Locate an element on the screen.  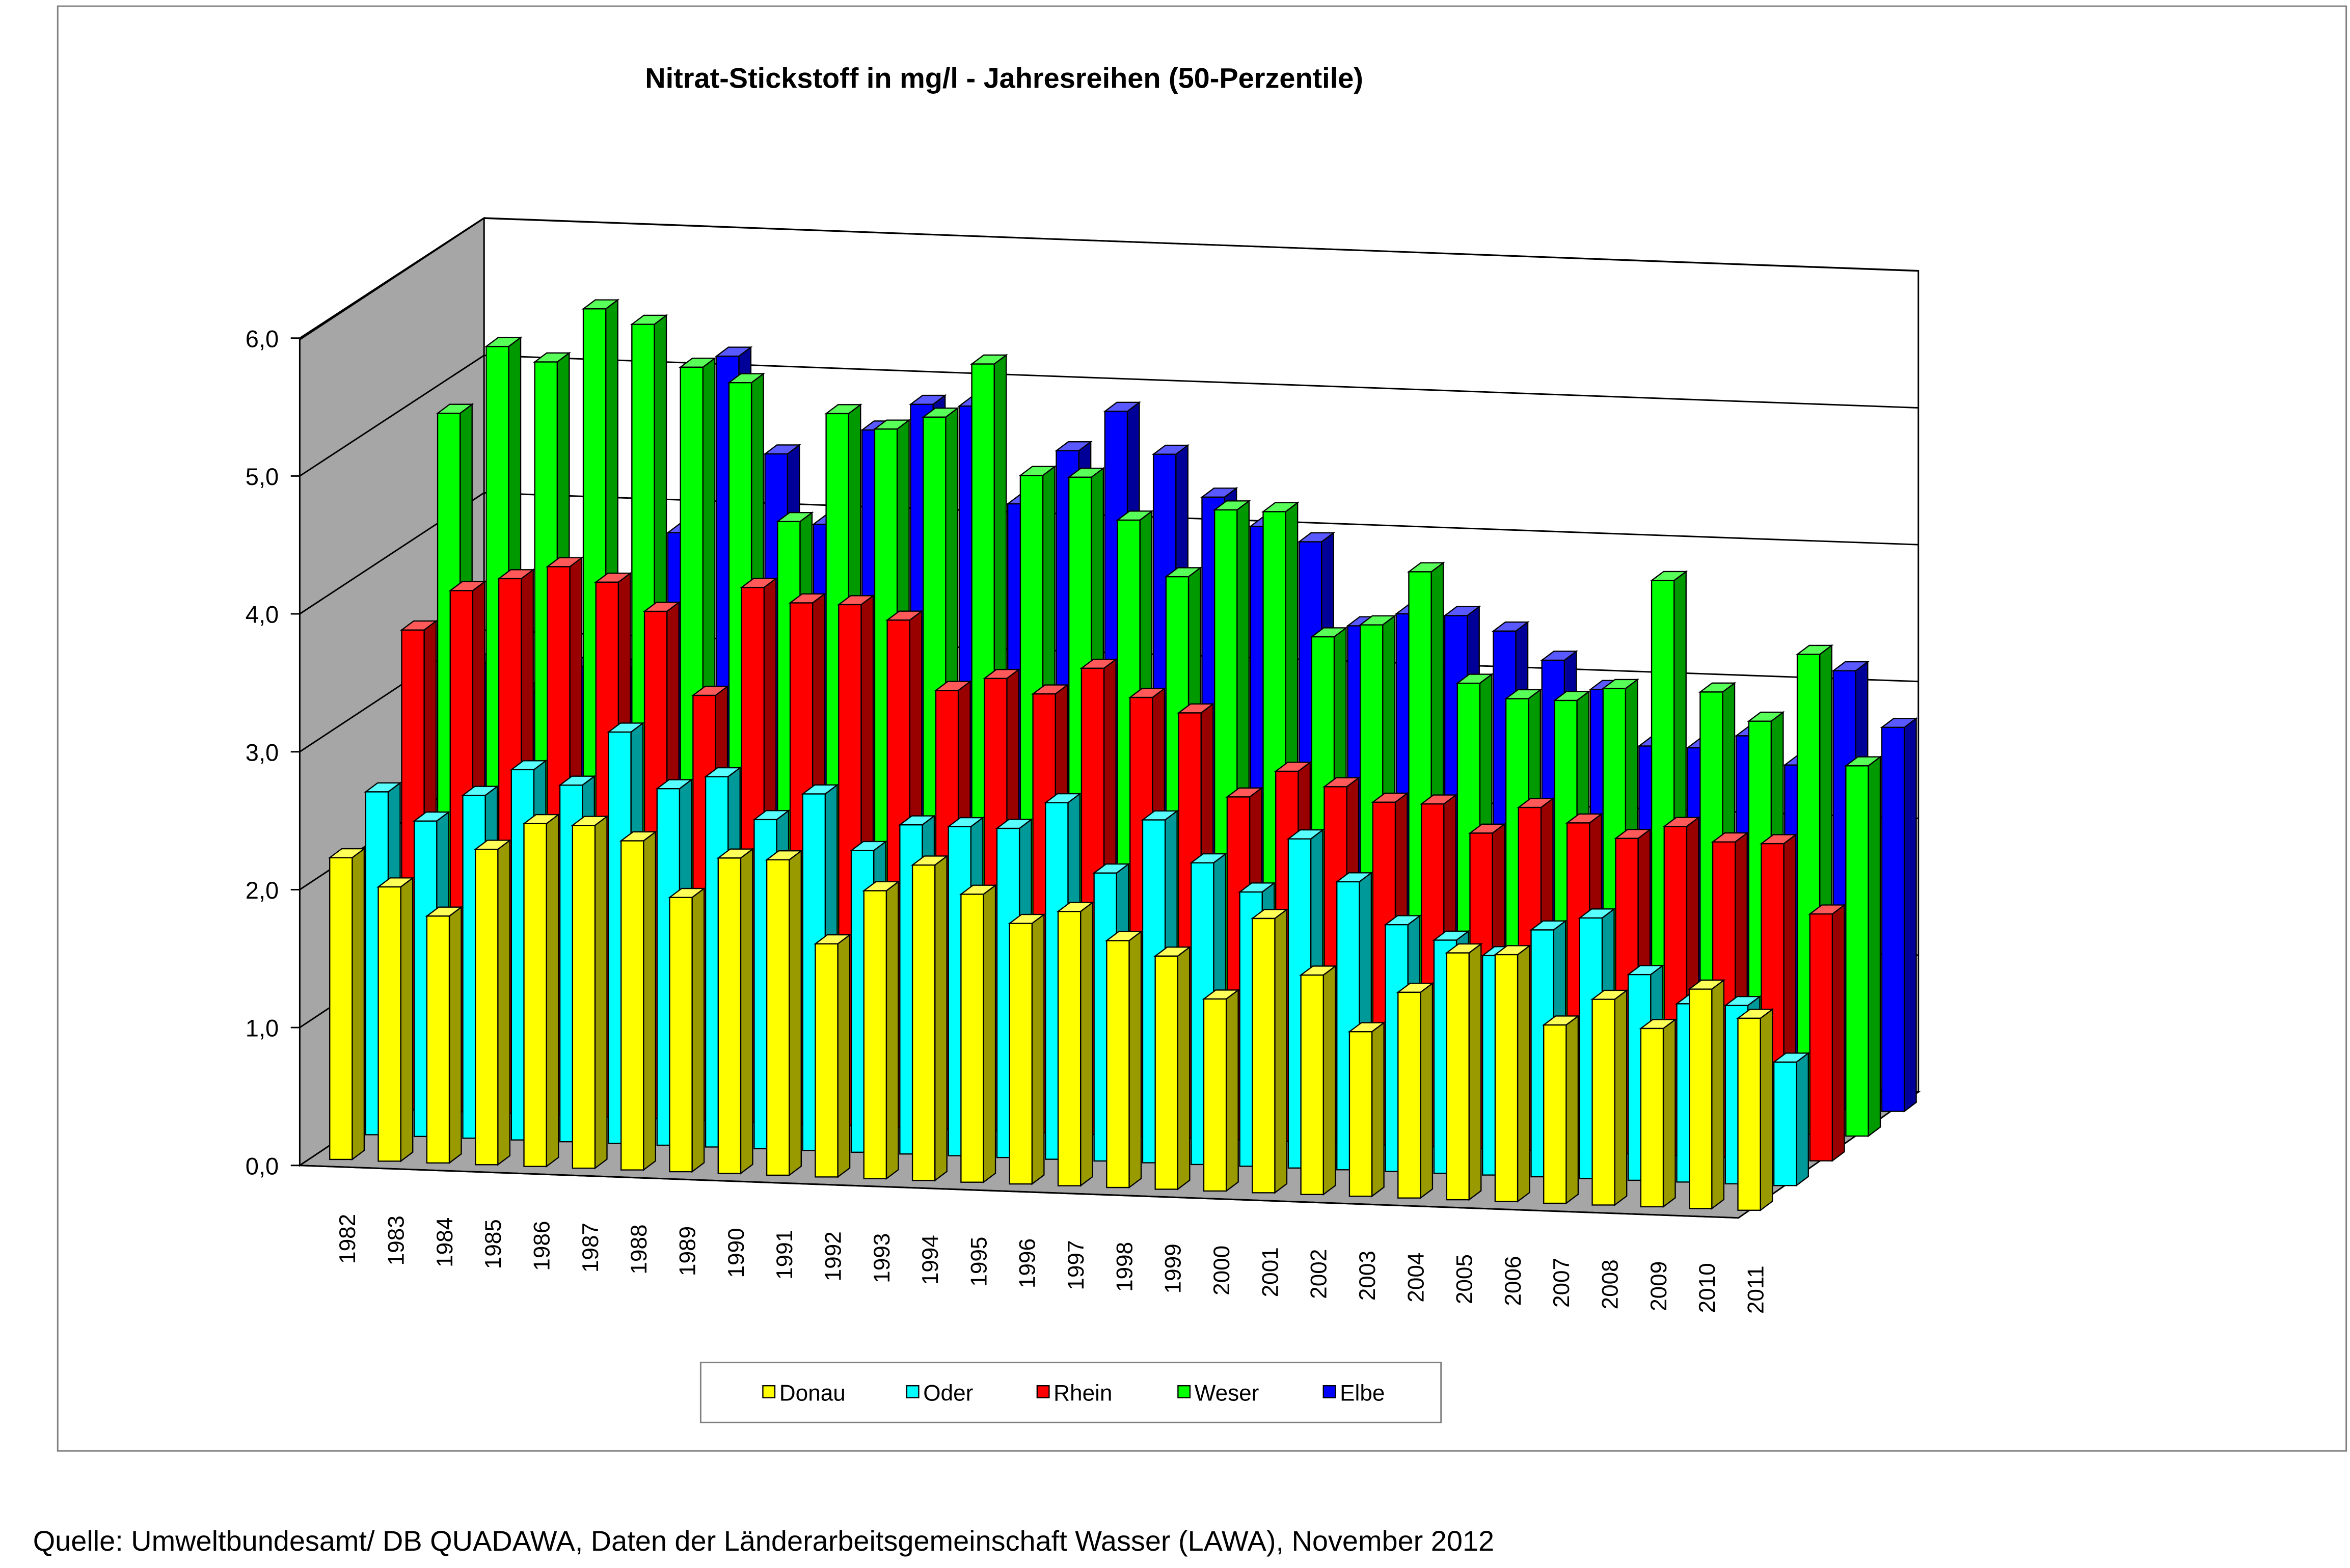
bar-donau-1988 is located at coordinates (638, 1000).